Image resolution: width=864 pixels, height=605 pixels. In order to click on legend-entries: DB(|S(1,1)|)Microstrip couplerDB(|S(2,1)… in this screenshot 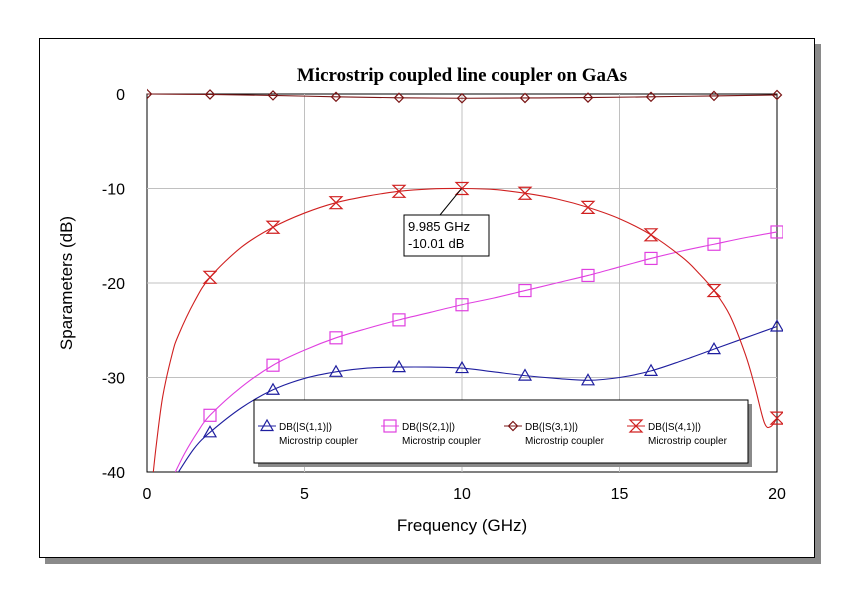, I will do `click(493, 432)`.